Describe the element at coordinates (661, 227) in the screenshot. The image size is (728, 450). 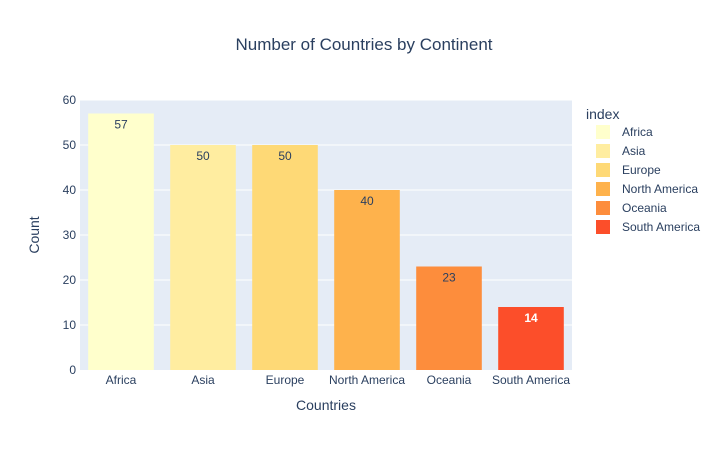
I see `legend-label: South America` at that location.